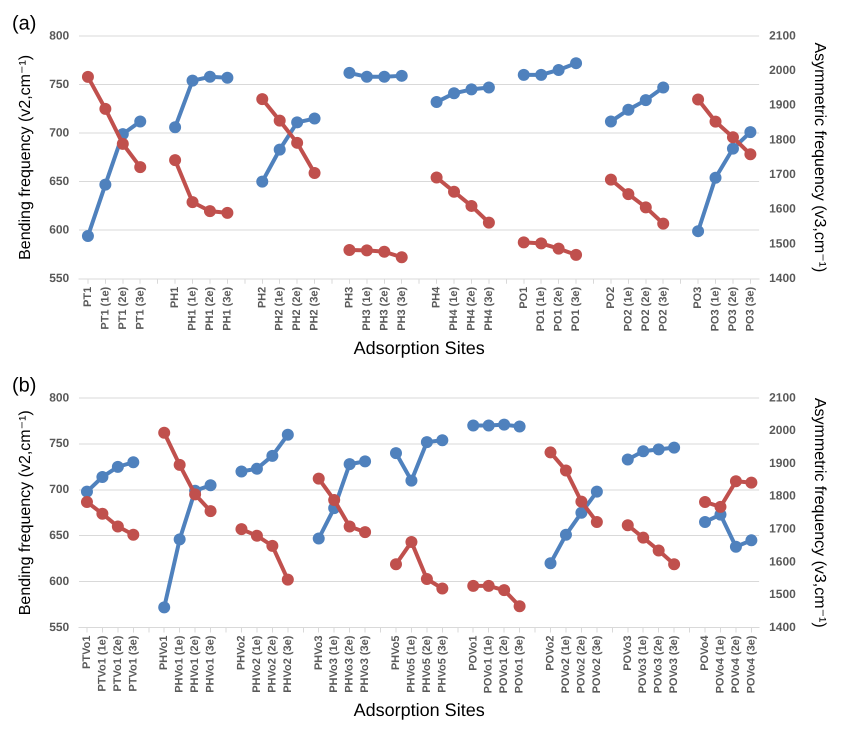 Image resolution: width=845 pixels, height=736 pixels. Describe the element at coordinates (541, 309) in the screenshot. I see `x-tick-label: PO1 (1e)` at that location.